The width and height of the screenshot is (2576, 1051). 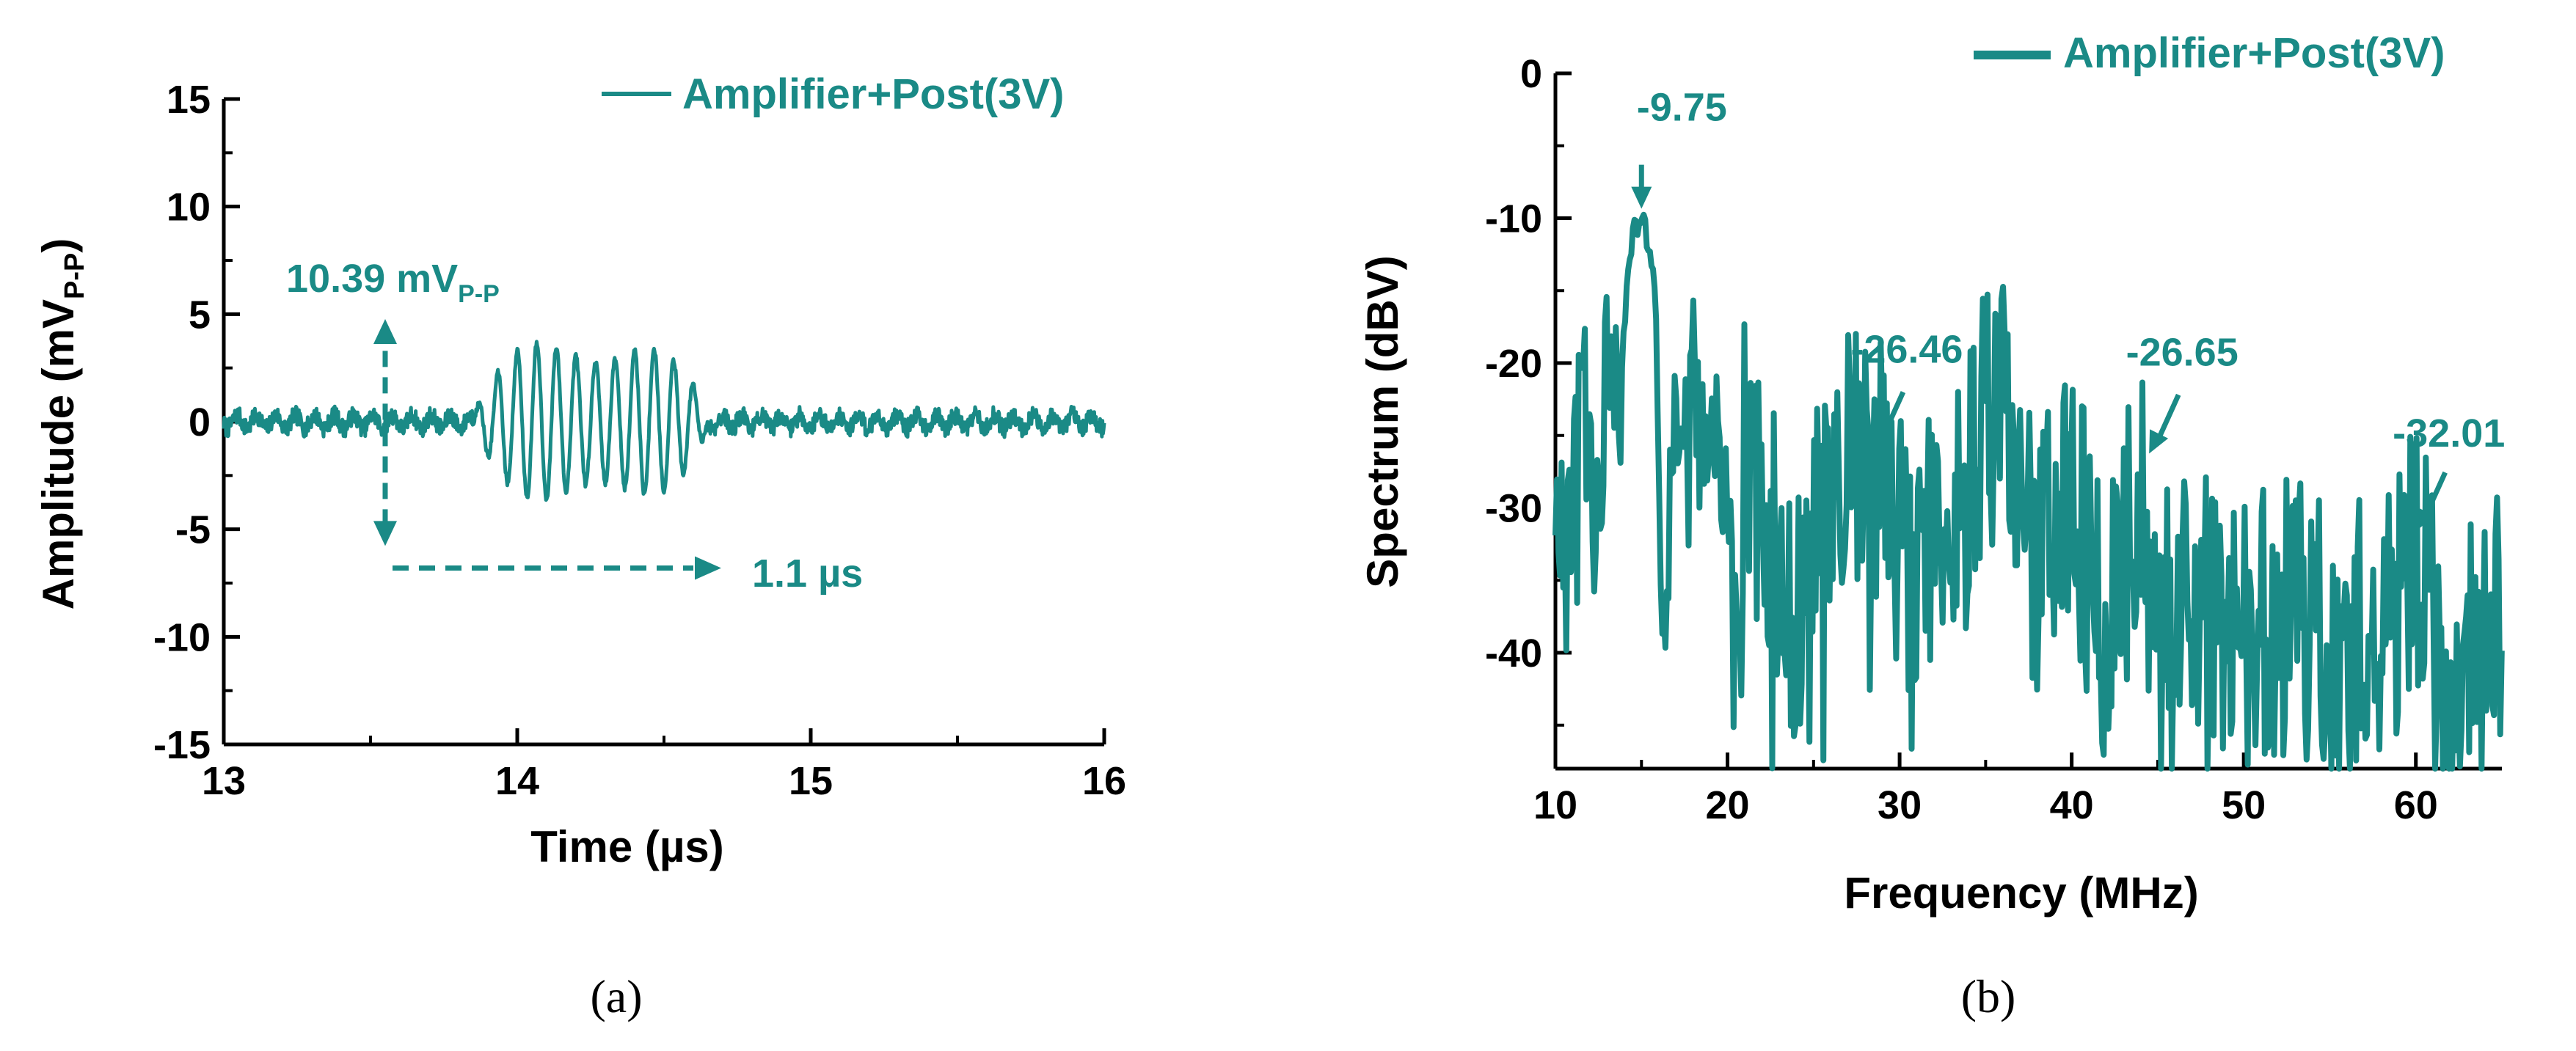 I want to click on spectrum-legend: Amplifier+Post(3V), so click(x=2209, y=53).